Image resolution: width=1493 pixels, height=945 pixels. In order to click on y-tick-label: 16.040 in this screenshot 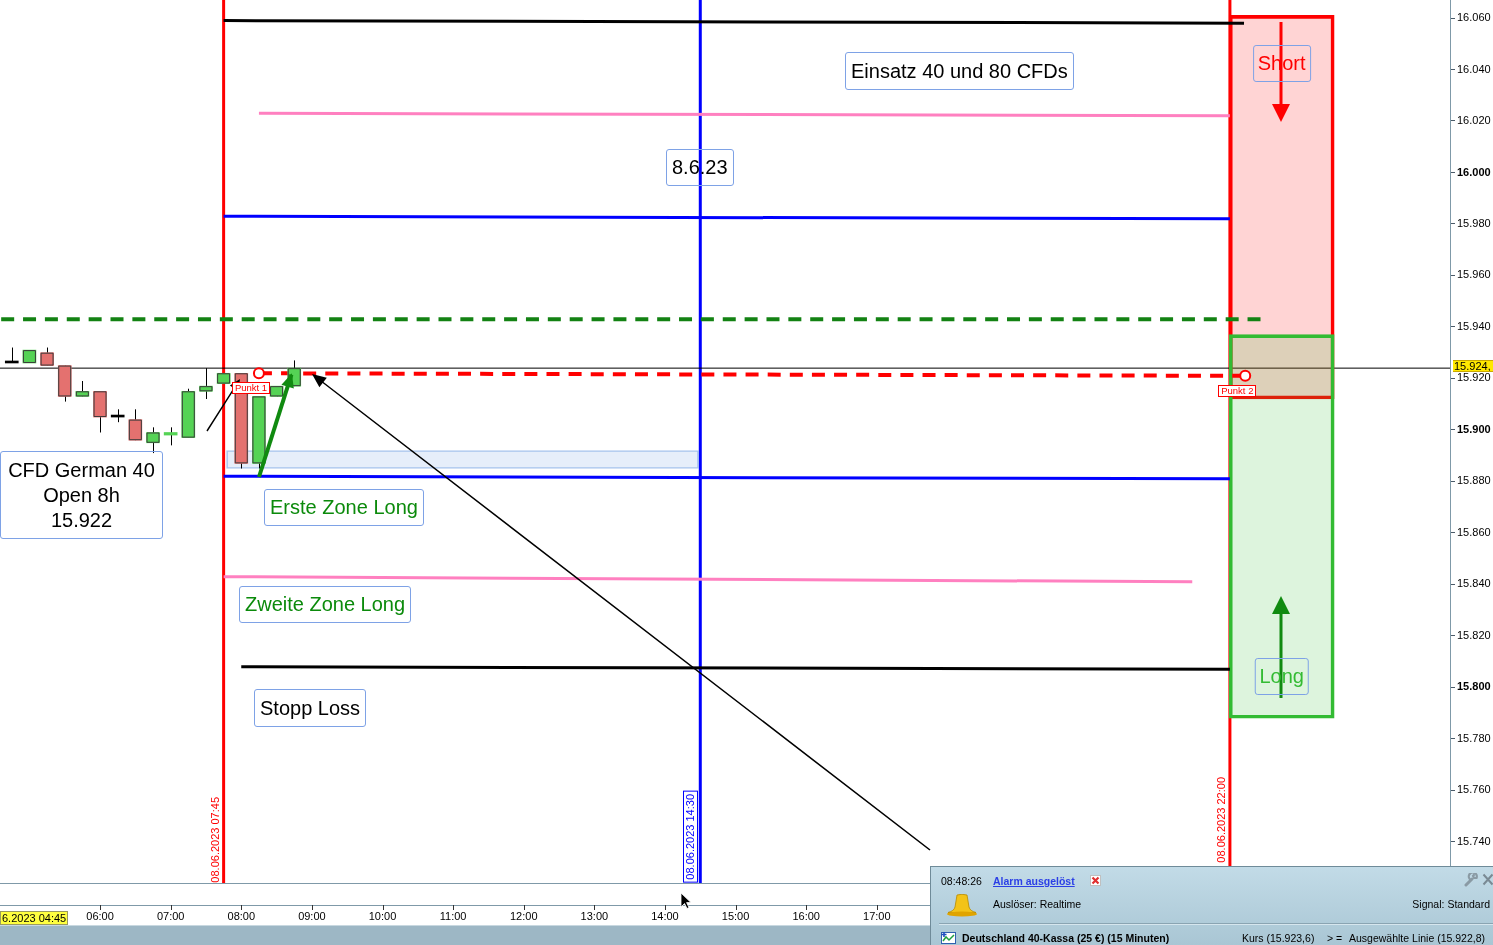, I will do `click(1474, 68)`.